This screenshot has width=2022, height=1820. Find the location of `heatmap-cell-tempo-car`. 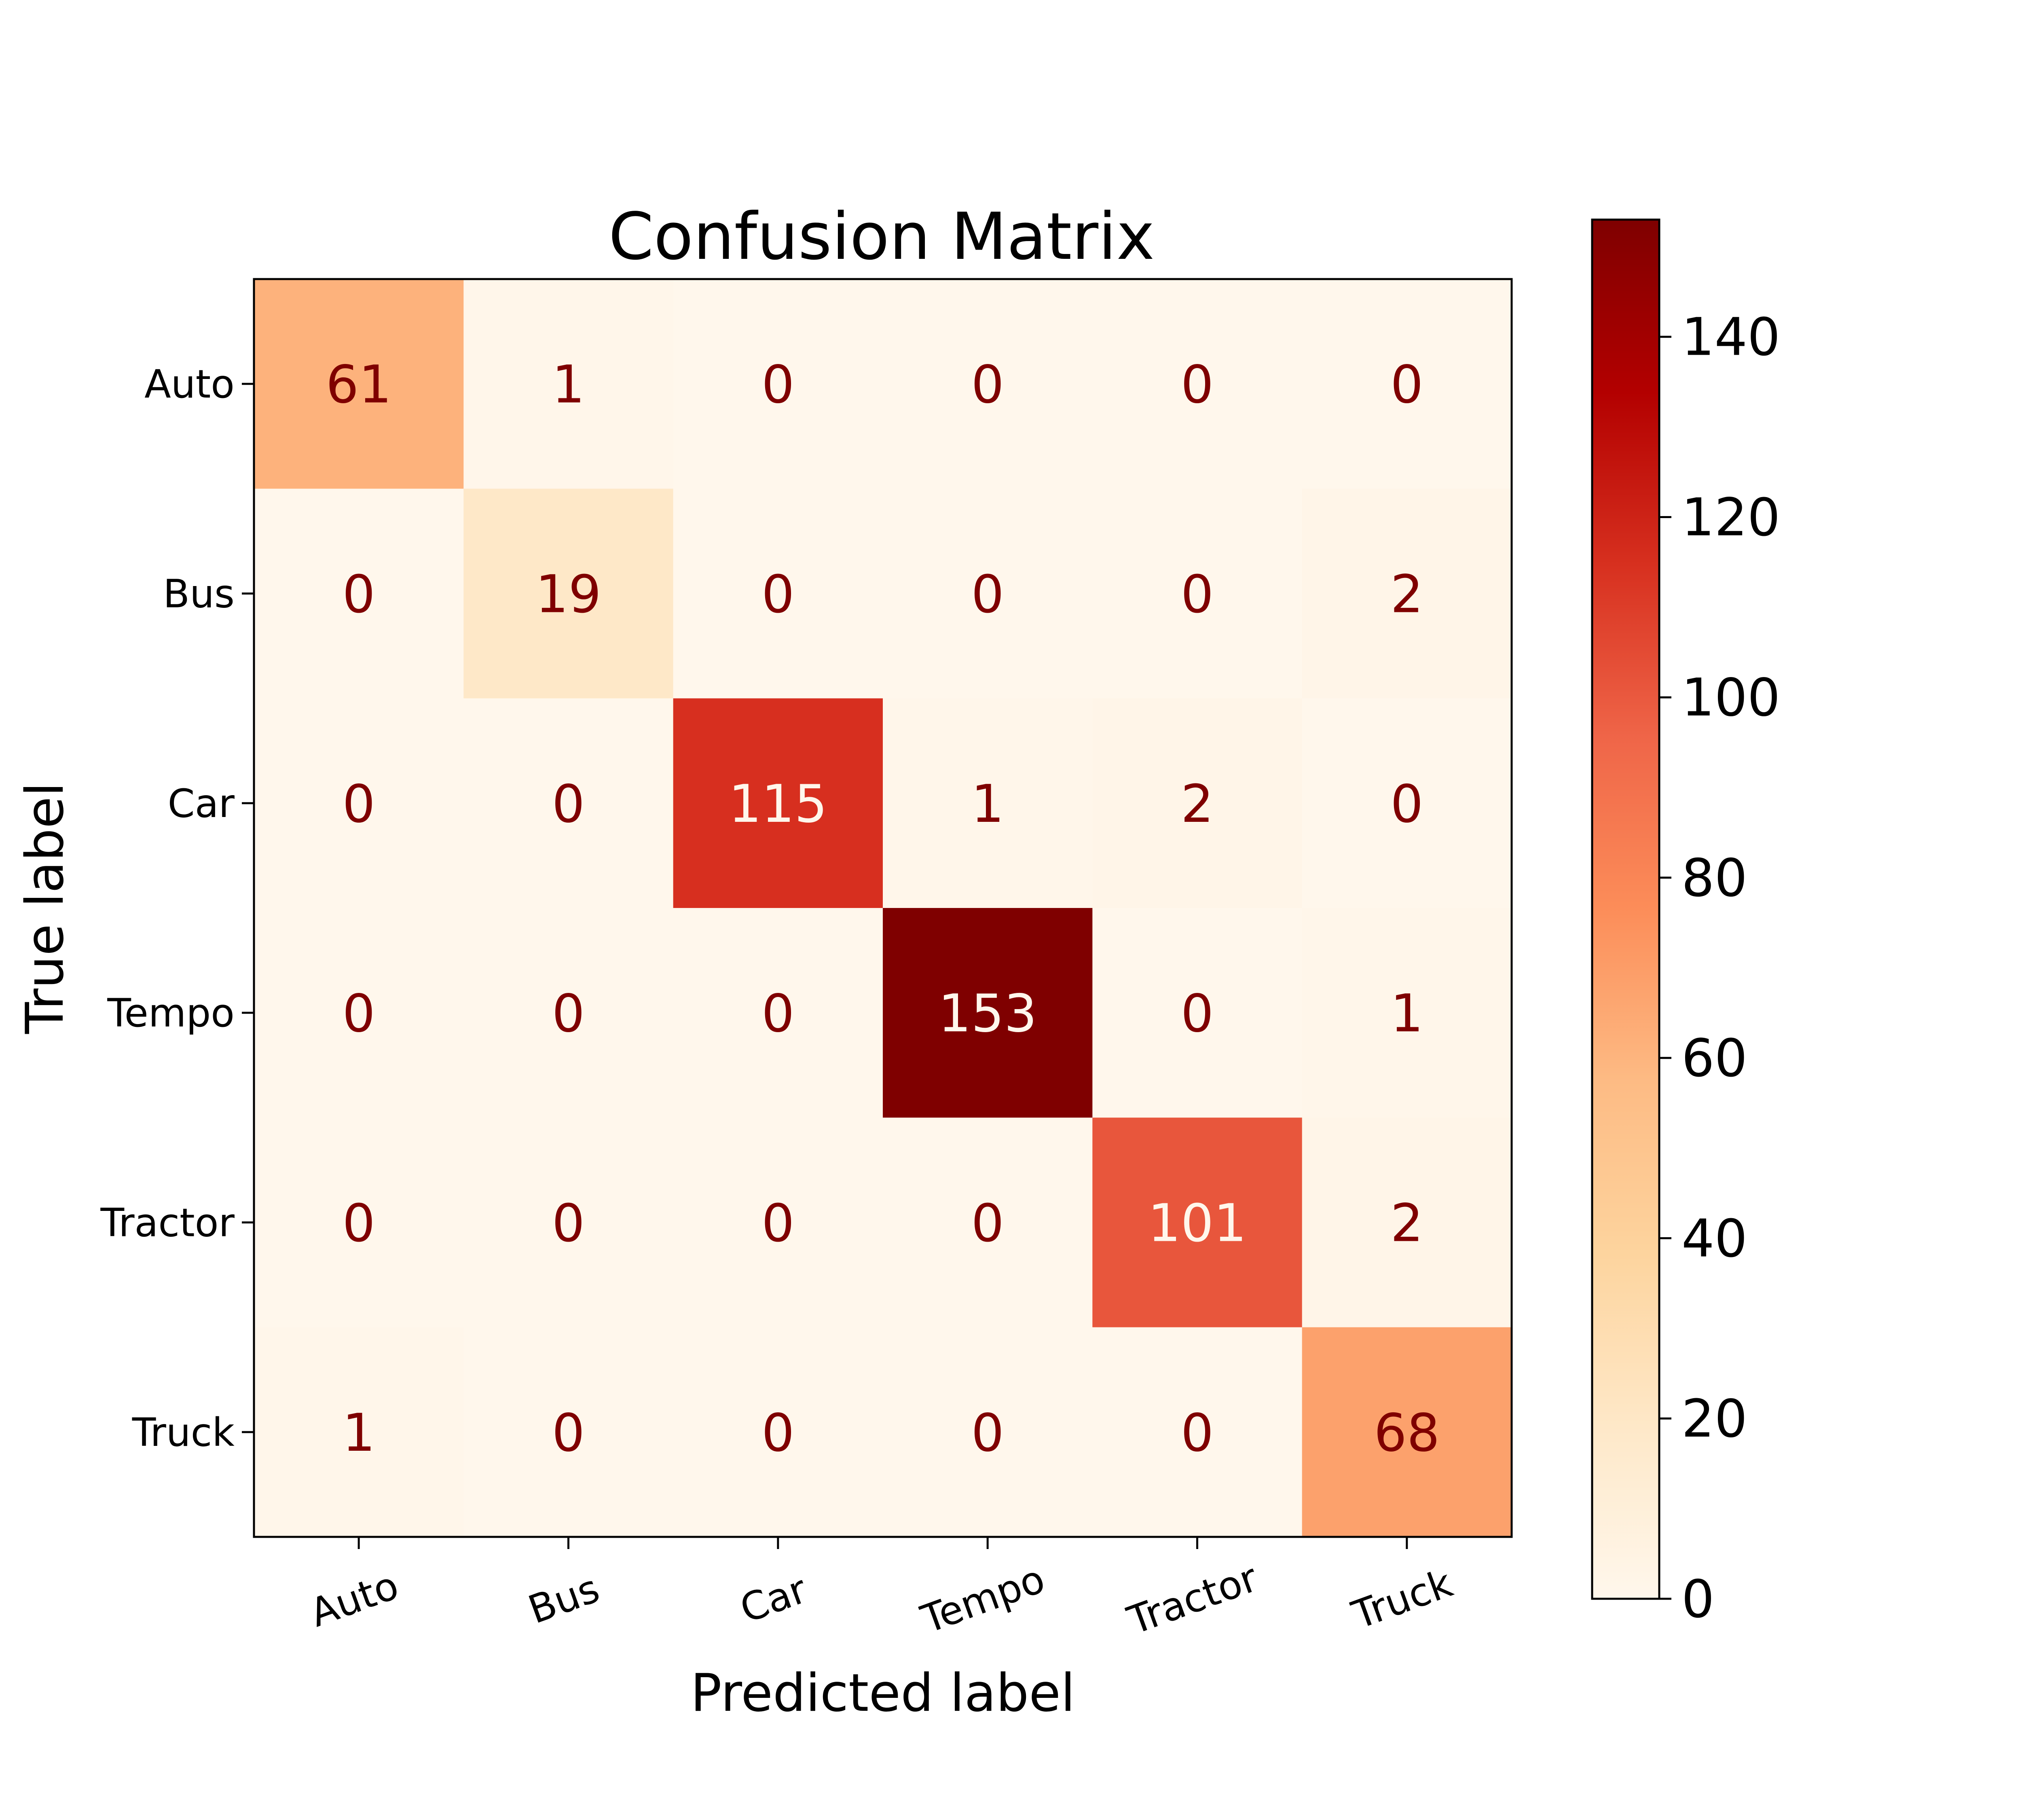

heatmap-cell-tempo-car is located at coordinates (778, 1013).